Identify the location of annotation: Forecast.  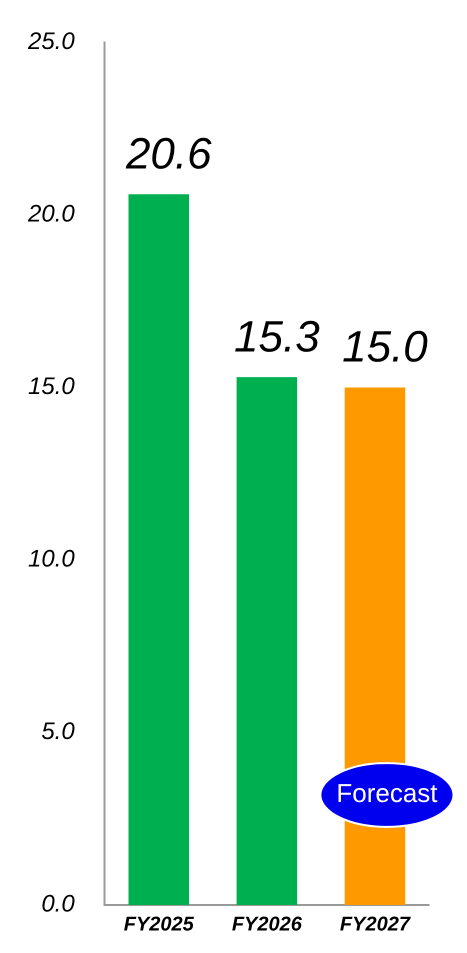
(387, 793).